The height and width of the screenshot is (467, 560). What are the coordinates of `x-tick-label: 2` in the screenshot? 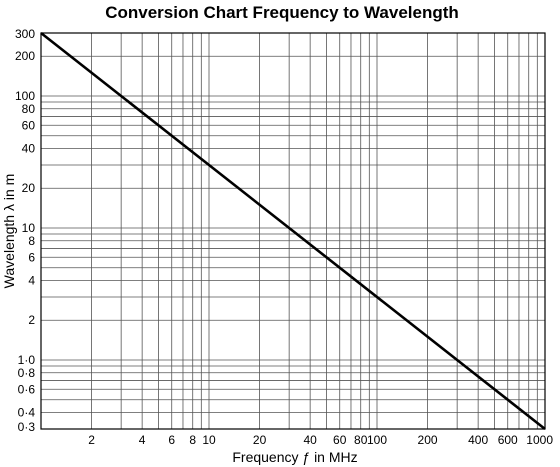 It's located at (91, 440).